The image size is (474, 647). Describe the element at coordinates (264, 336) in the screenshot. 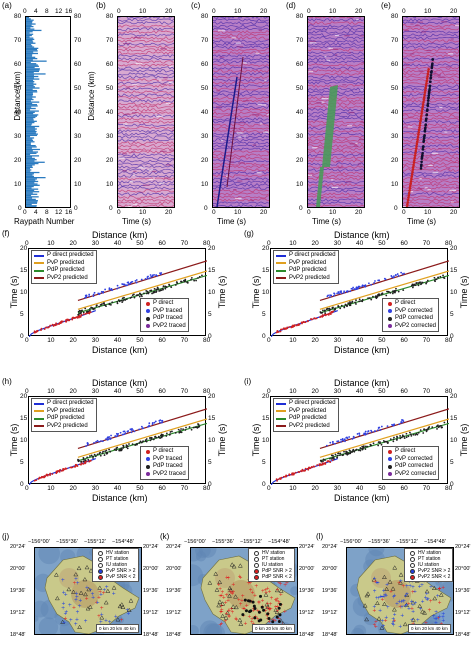

I see `y-tick: 0` at that location.